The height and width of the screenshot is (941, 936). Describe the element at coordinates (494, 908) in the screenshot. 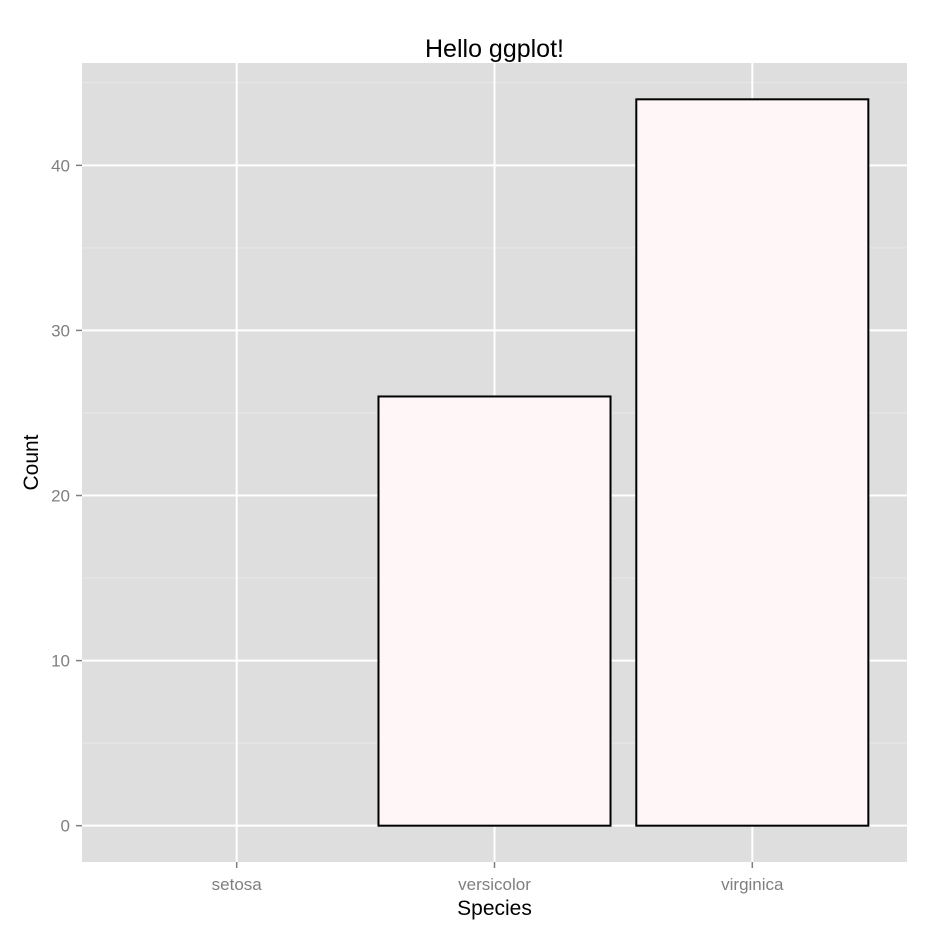

I see `x-axis-label: Species` at that location.